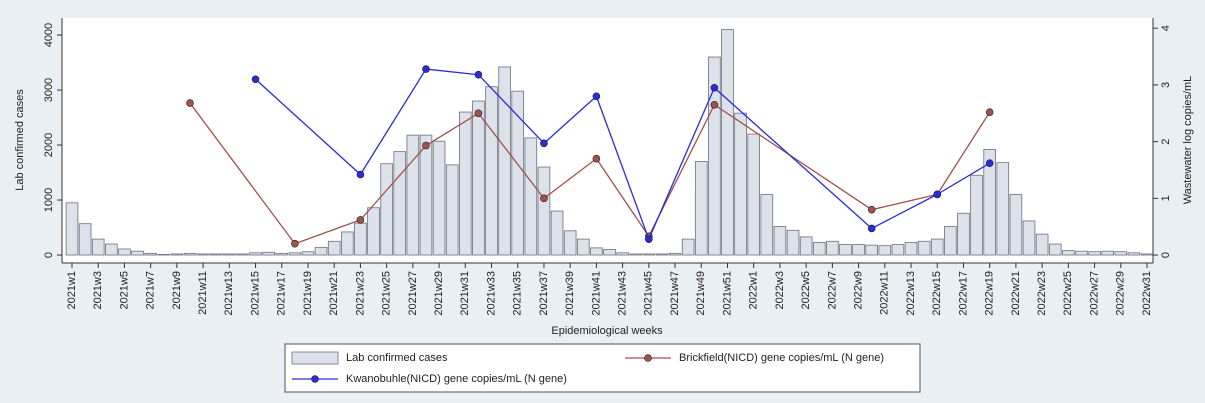 This screenshot has height=403, width=1205. I want to click on y2-tick-label: 1, so click(1166, 198).